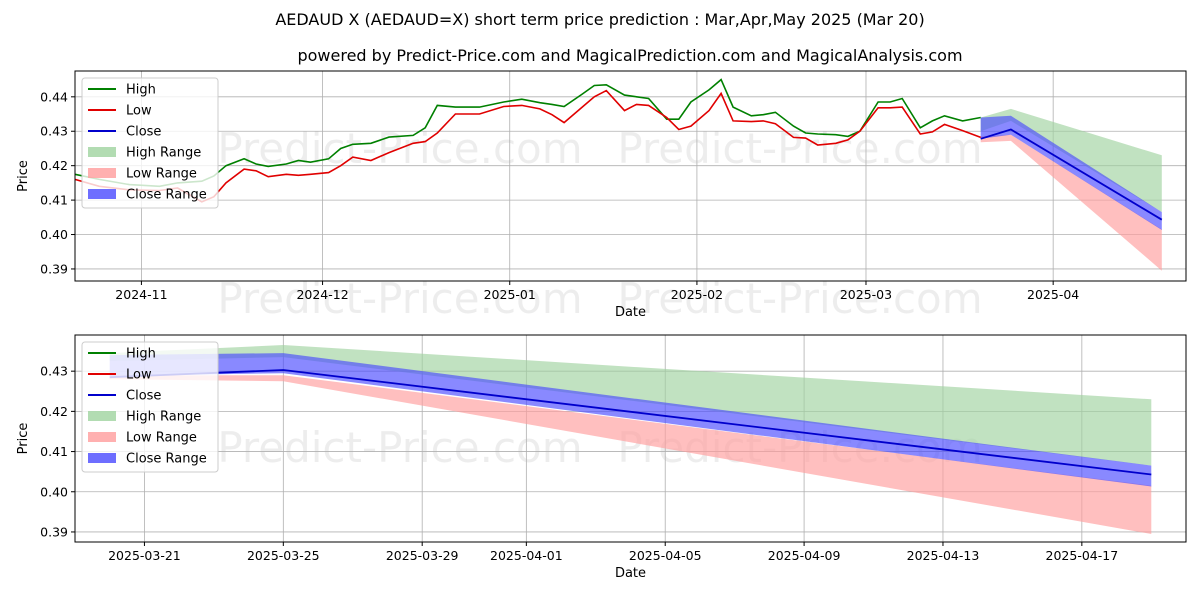  I want to click on y-tick-label: 0.44, so click(54, 96).